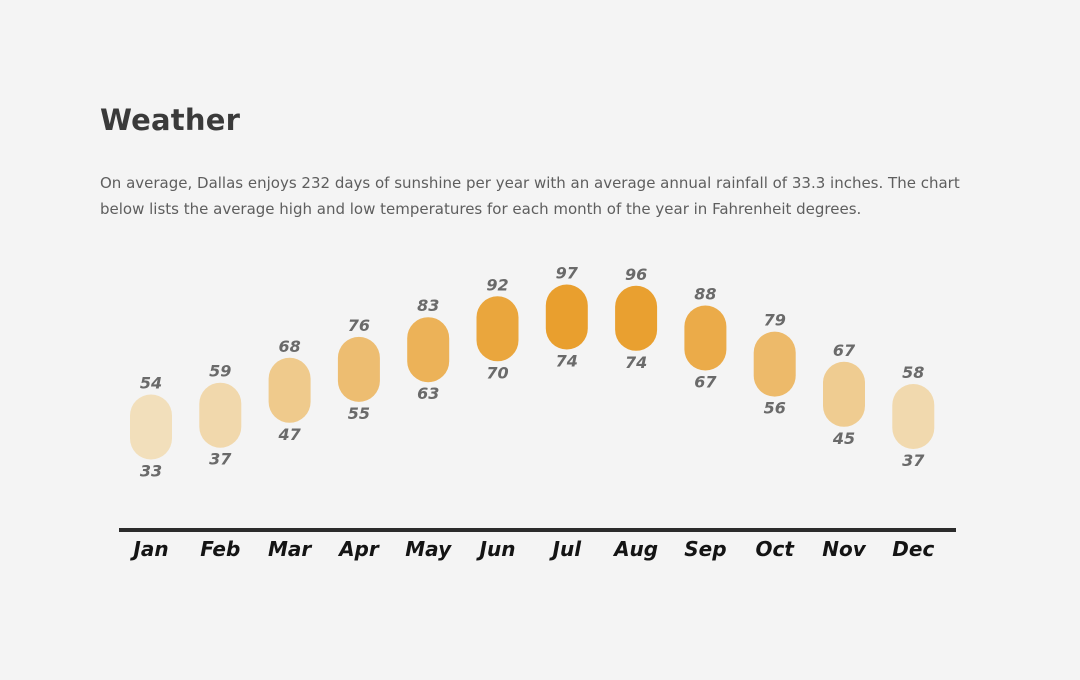  I want to click on month-label-oct: Oct, so click(775, 549).